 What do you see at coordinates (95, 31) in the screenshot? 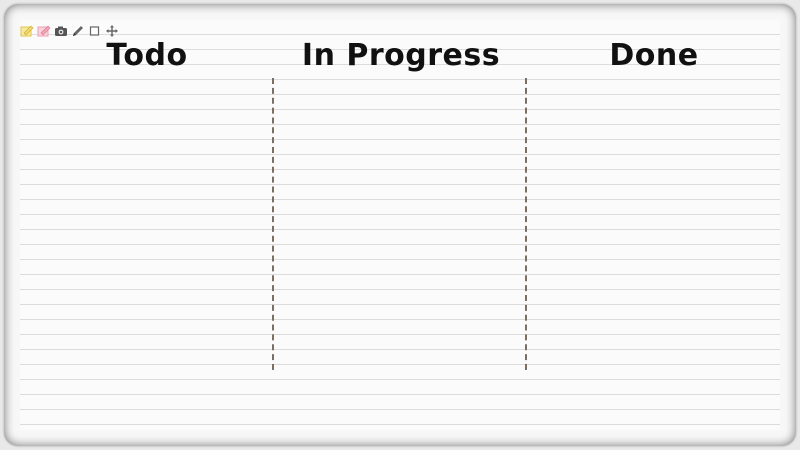
I see `rectangle-icon` at bounding box center [95, 31].